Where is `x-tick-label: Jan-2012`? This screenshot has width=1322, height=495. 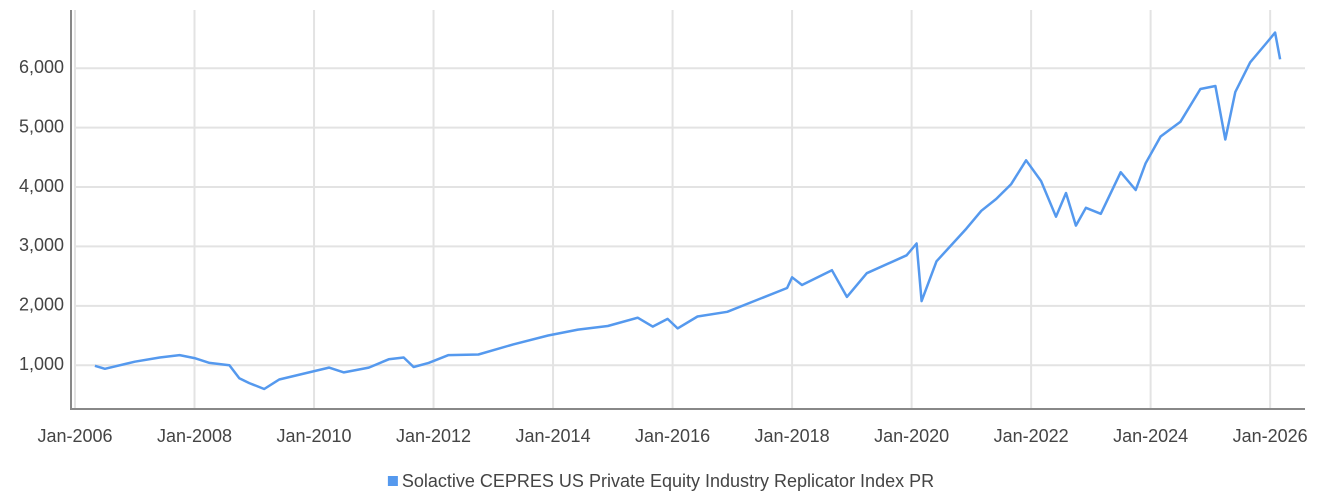
x-tick-label: Jan-2012 is located at coordinates (433, 436).